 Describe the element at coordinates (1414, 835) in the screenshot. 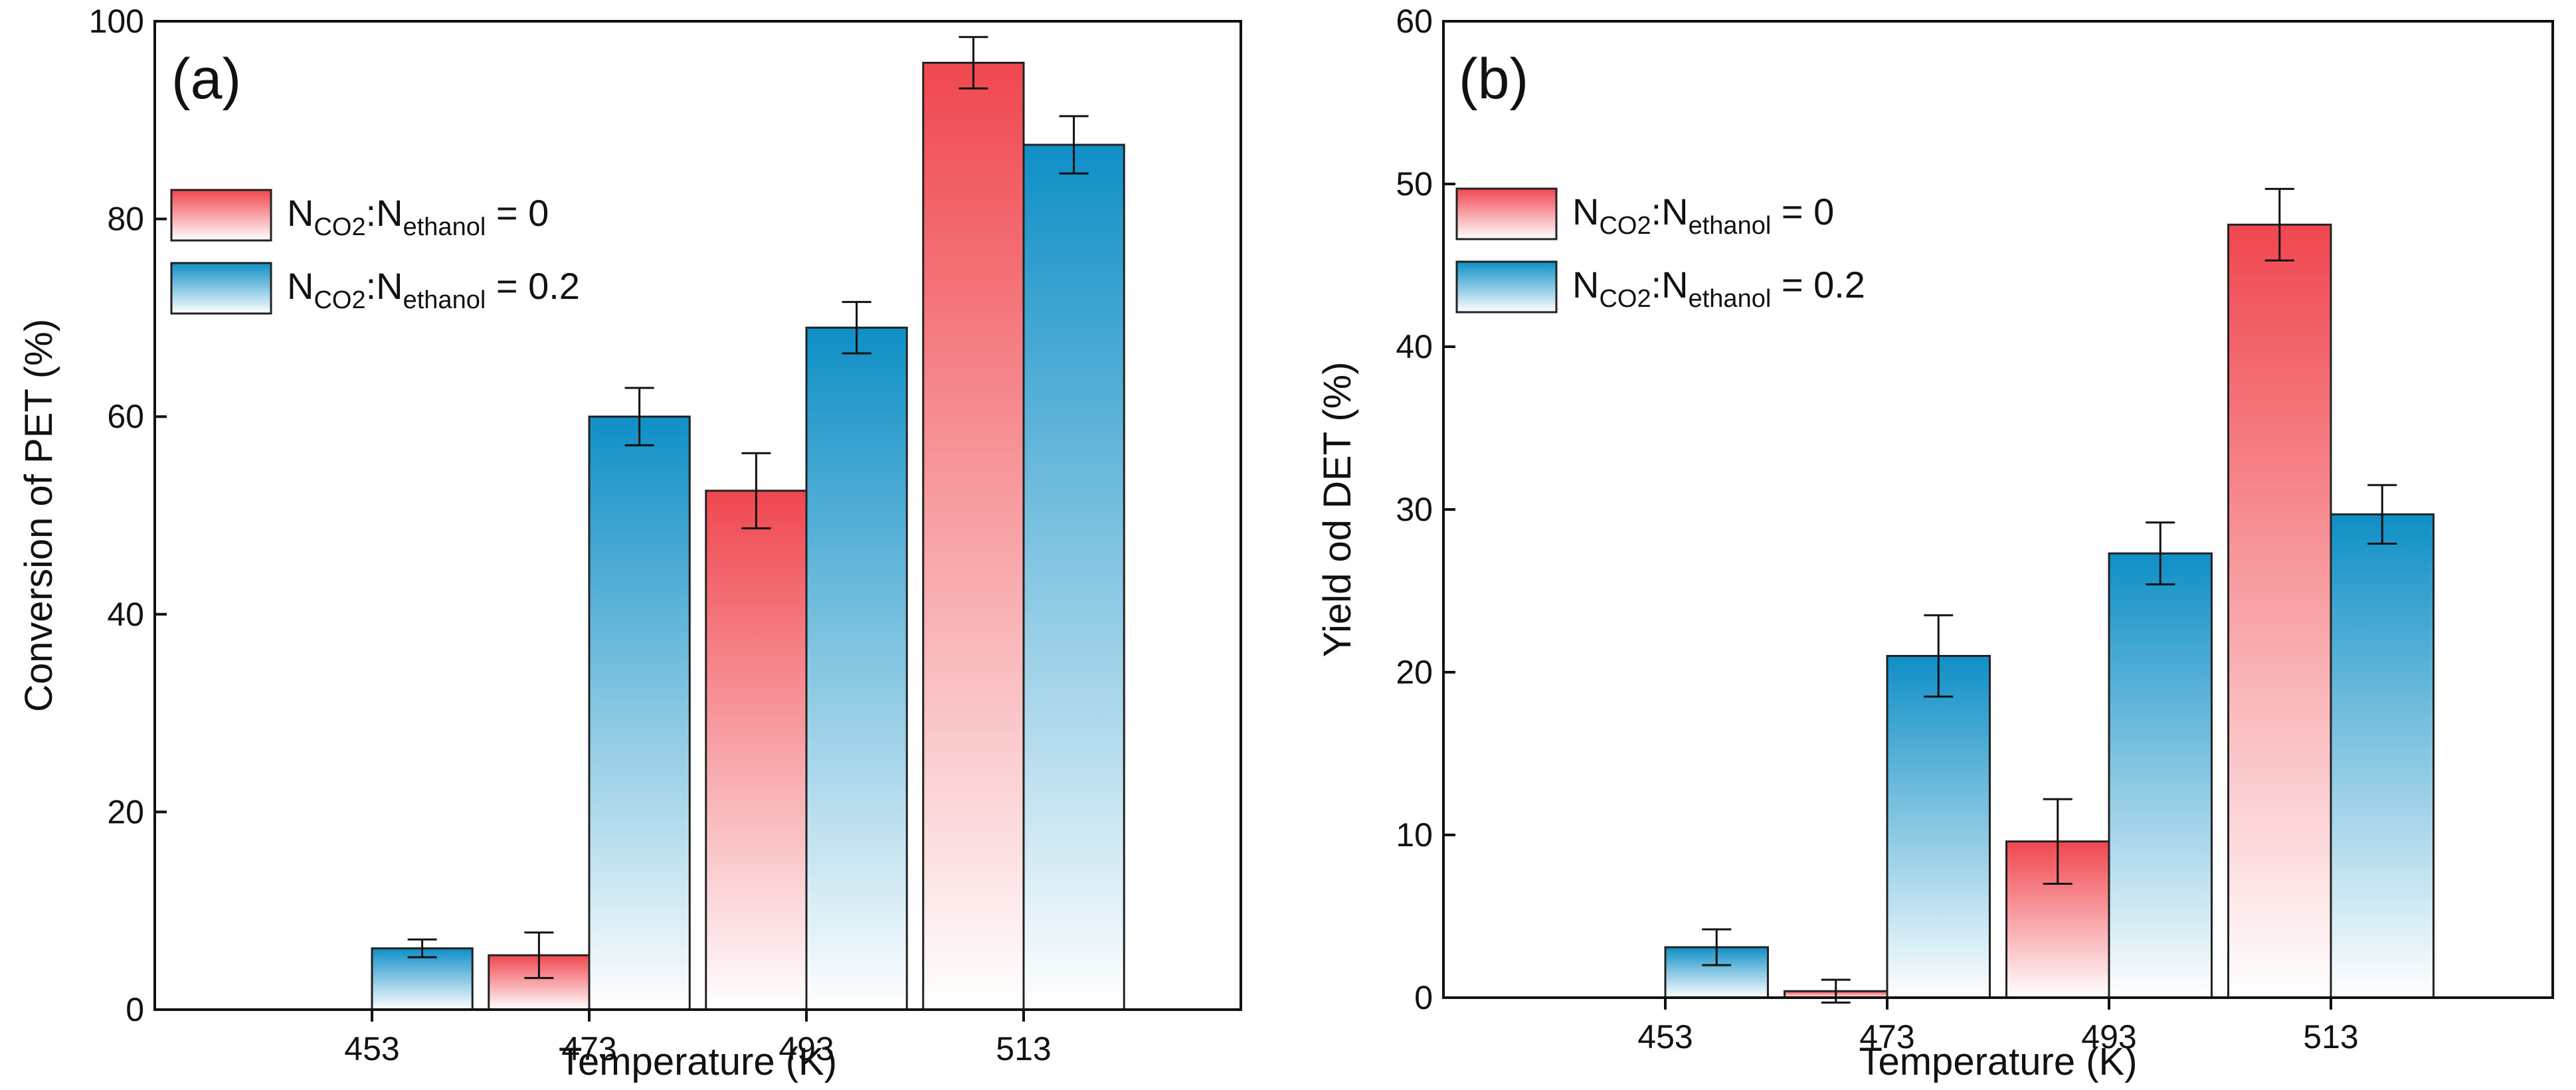

I see `y-tick-label-b-10: 10` at that location.